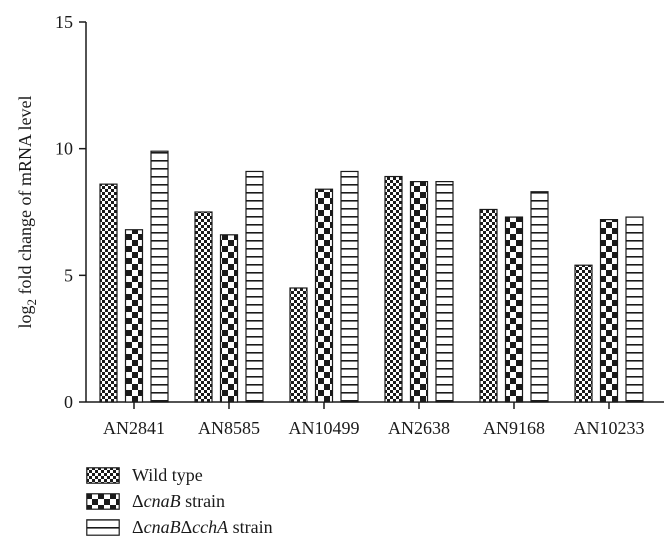 The width and height of the screenshot is (672, 557). I want to click on legend-label: ΔcnaBΔcchA strain, so click(202, 526).